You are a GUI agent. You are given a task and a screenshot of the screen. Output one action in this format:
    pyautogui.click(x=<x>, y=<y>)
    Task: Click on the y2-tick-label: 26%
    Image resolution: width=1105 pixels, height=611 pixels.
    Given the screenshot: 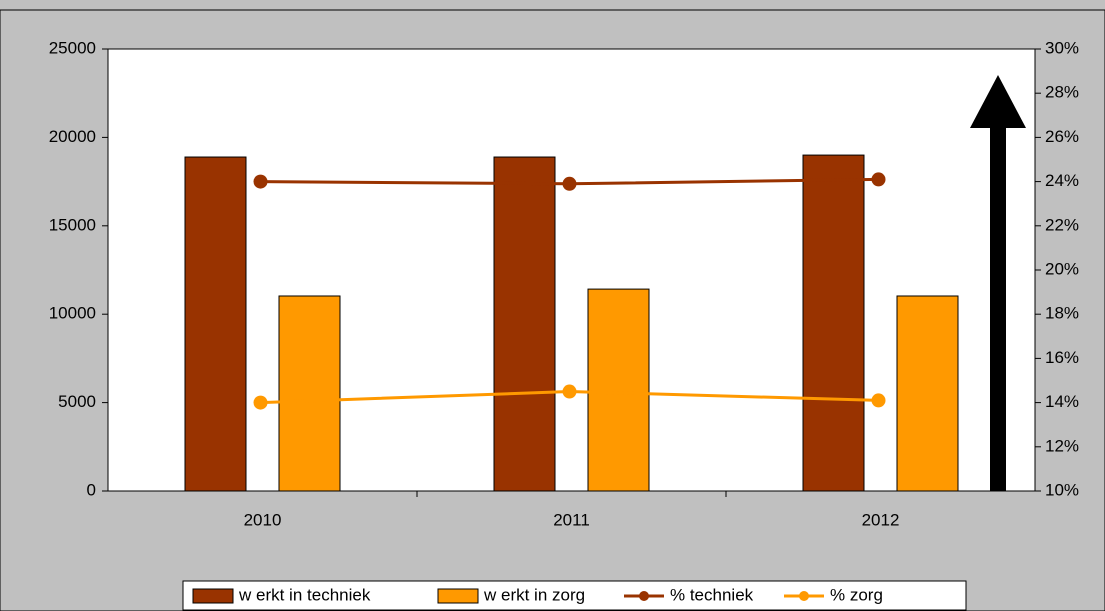 What is the action you would take?
    pyautogui.click(x=1062, y=136)
    